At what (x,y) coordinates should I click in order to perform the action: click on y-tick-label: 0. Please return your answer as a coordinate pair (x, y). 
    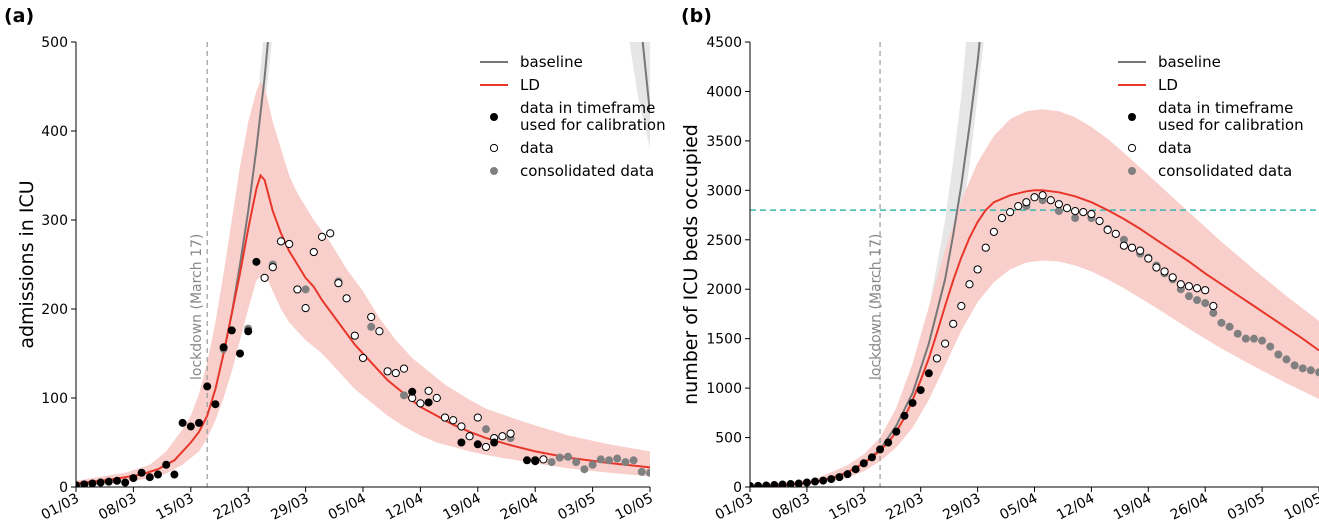
    Looking at the image, I should click on (63, 488).